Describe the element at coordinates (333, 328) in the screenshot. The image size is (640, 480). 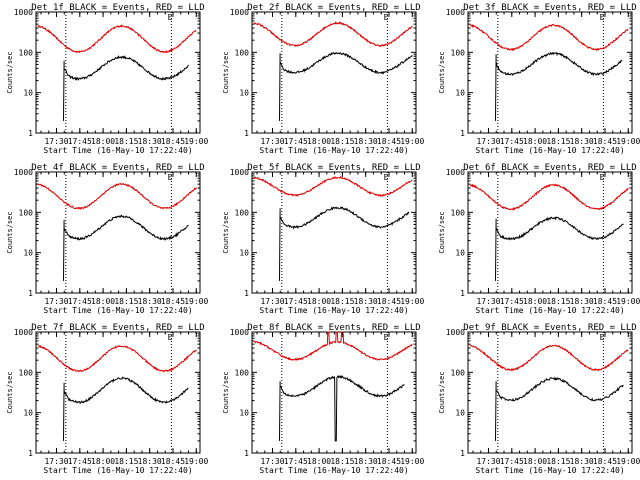
I see `panel-title: Det 8f BLACK = Events, RED = LLD` at that location.